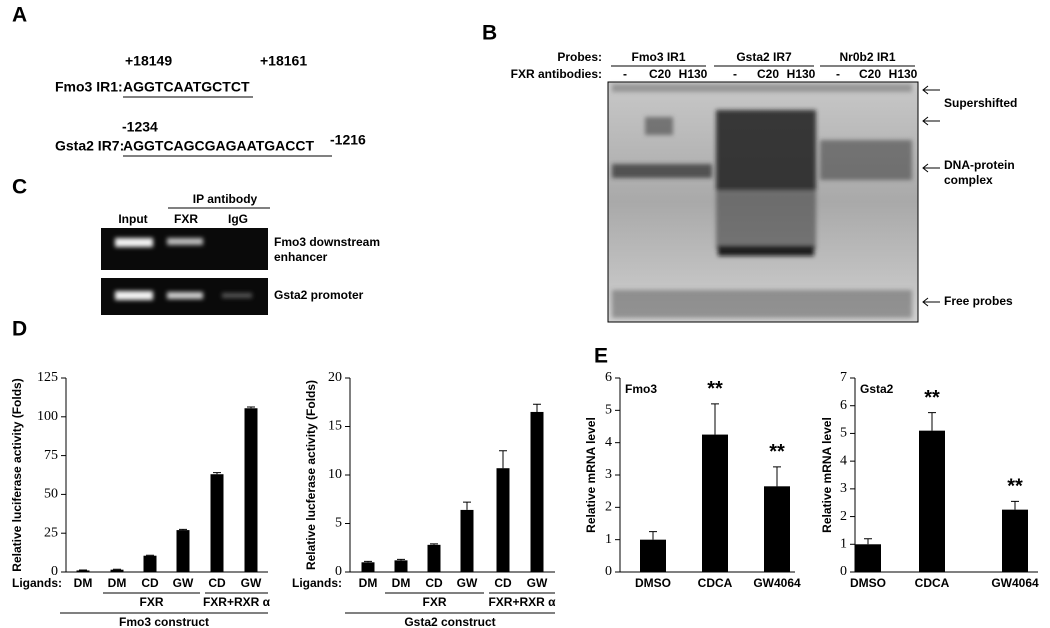  Describe the element at coordinates (843, 516) in the screenshot. I see `y-tick-label: 2` at that location.